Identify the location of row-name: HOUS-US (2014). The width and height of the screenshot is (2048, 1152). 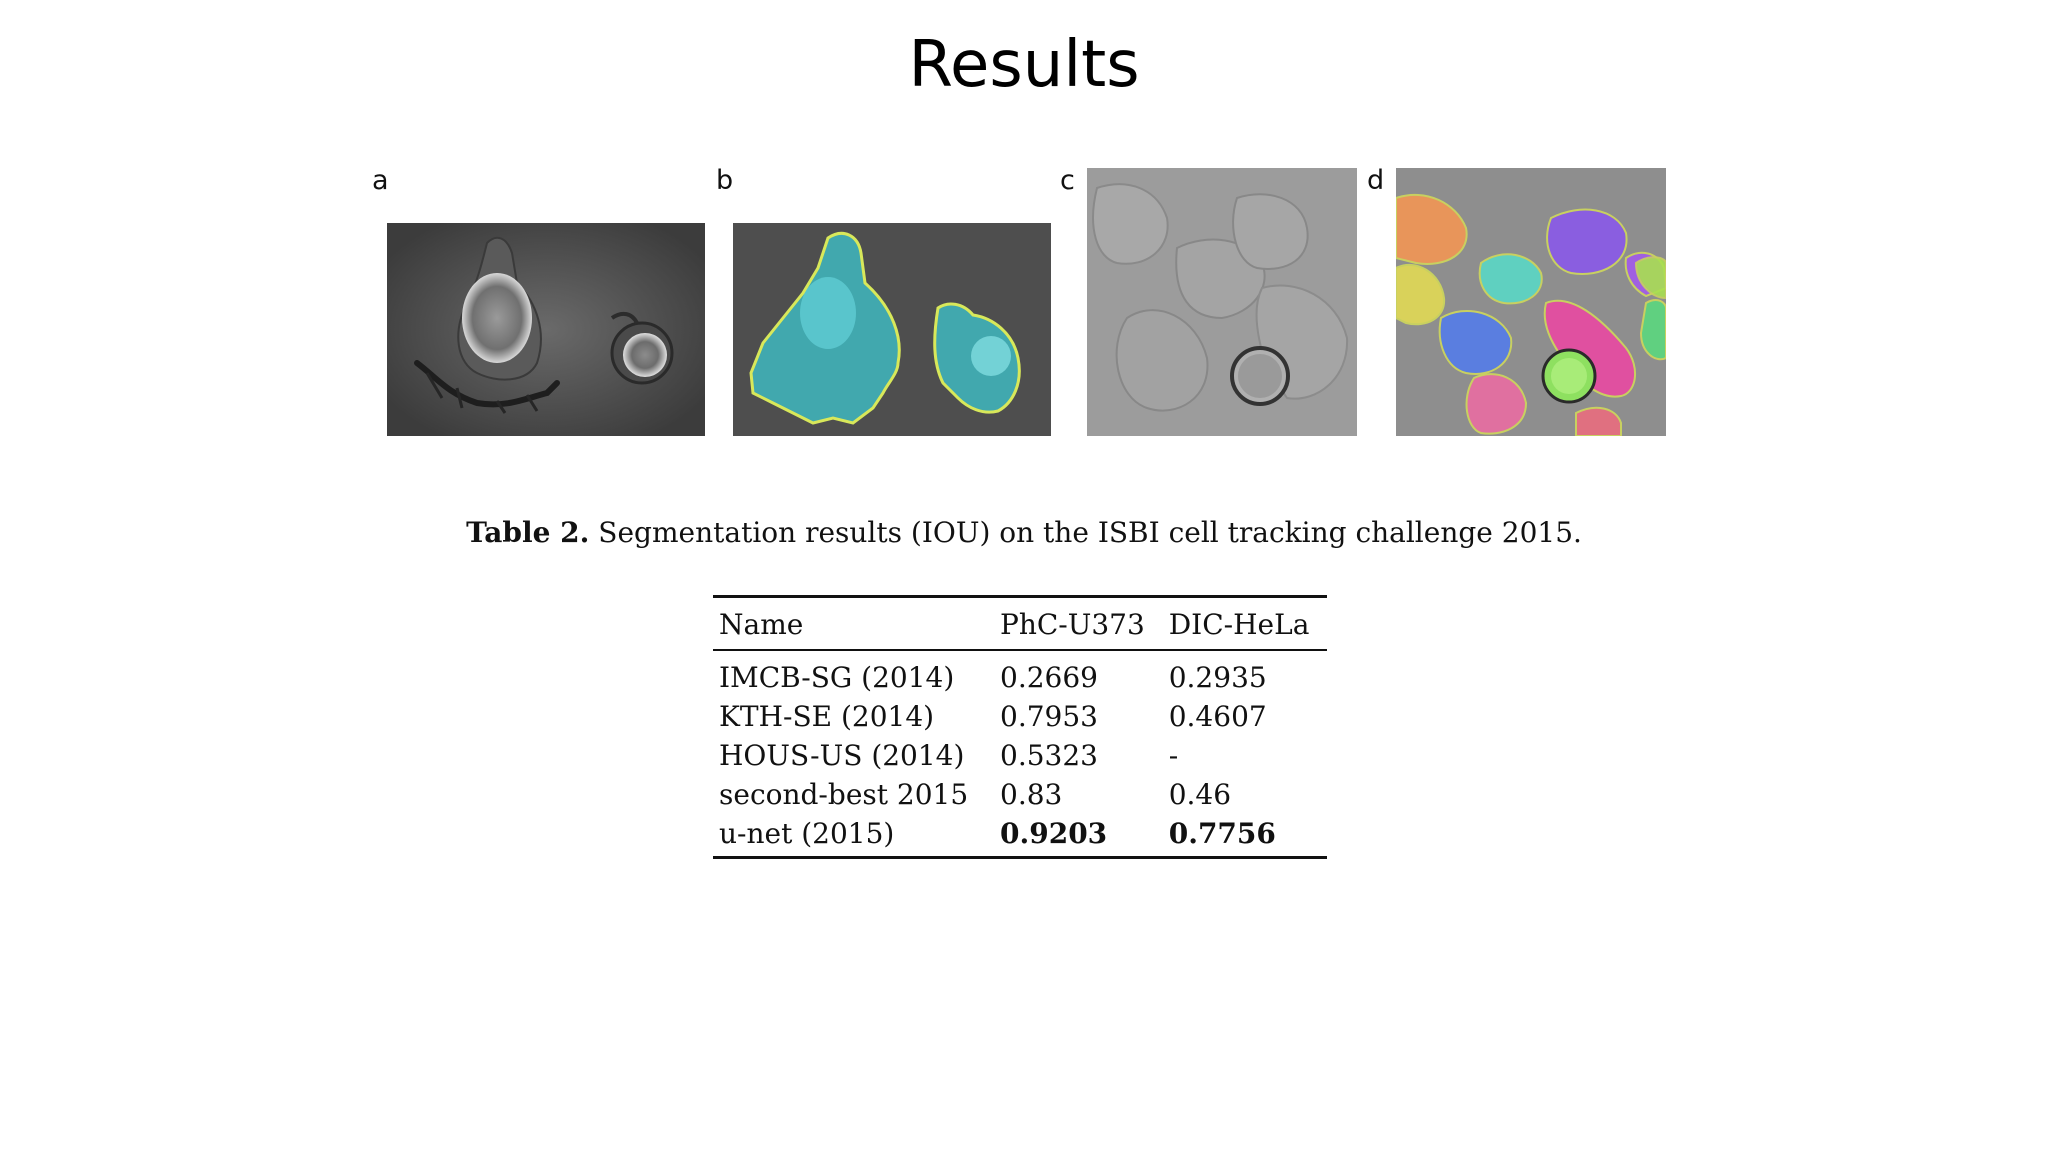
(842, 755).